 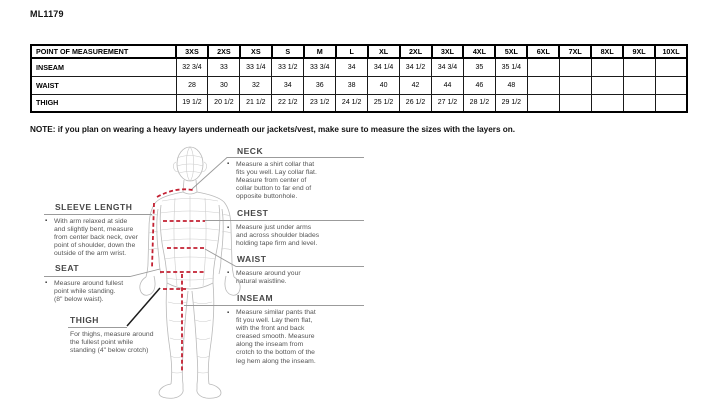 I want to click on size-column-header: 5XL, so click(x=511, y=51).